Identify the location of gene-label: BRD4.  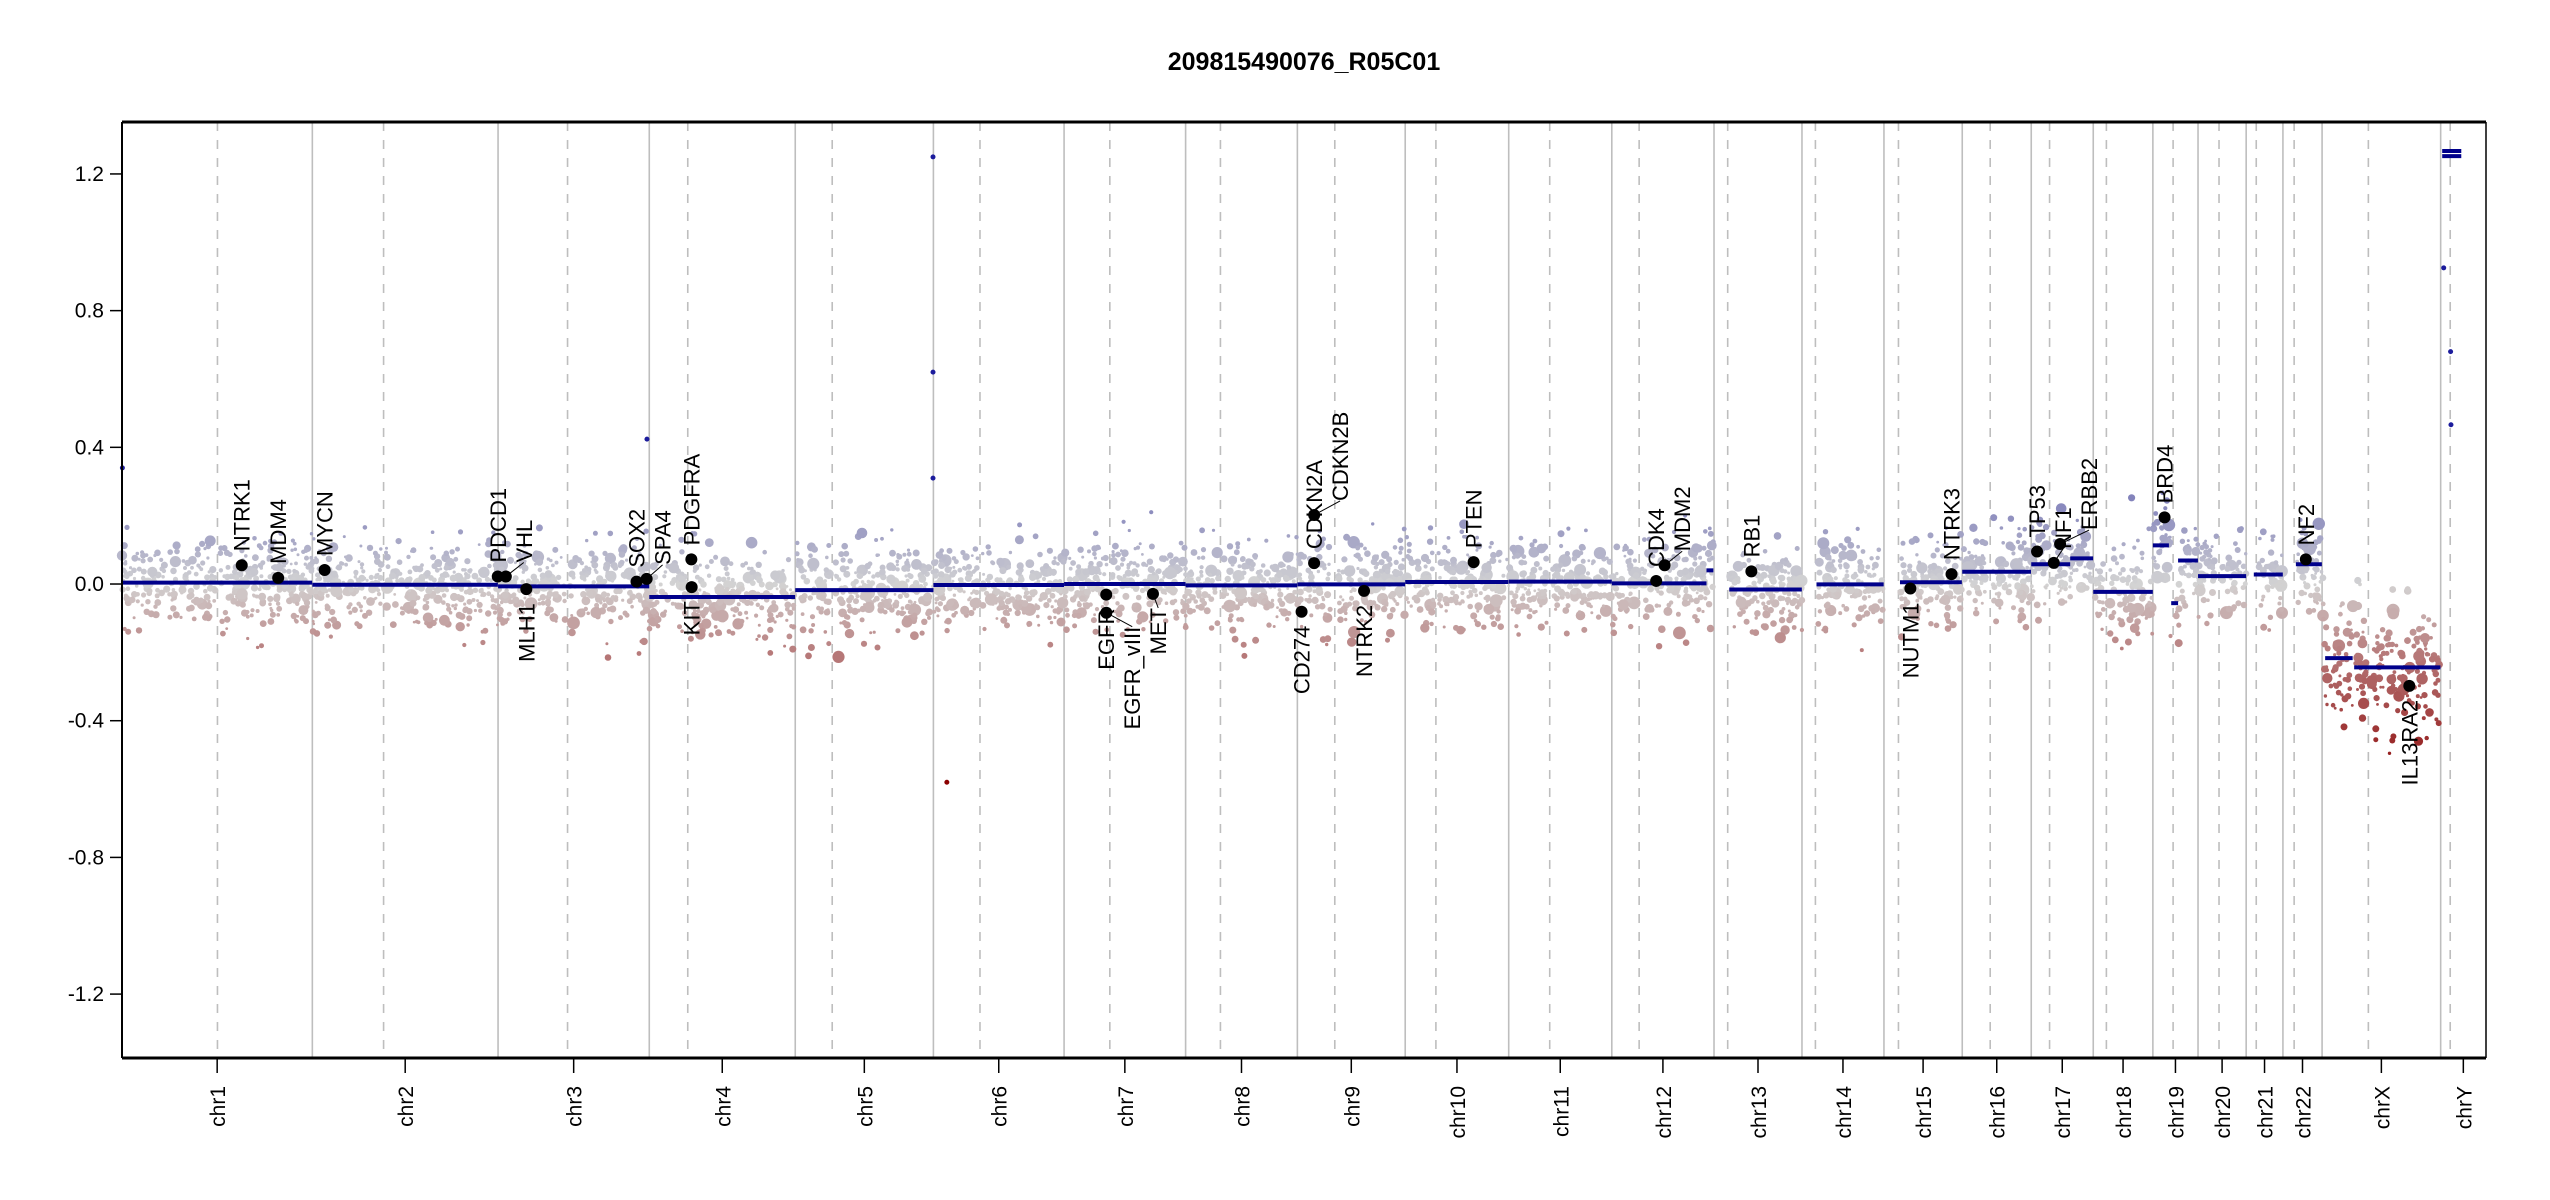
(2165, 474).